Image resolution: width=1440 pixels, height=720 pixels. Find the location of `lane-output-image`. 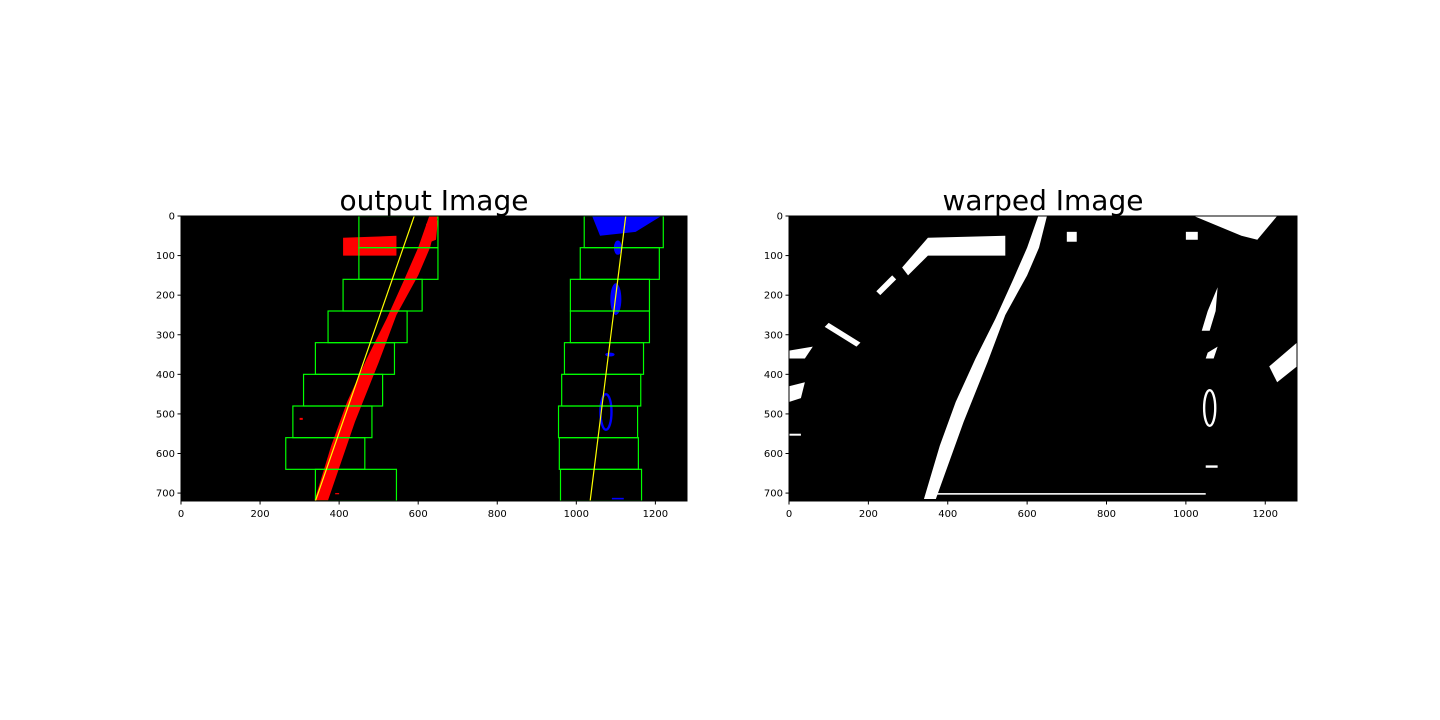

lane-output-image is located at coordinates (434, 359).